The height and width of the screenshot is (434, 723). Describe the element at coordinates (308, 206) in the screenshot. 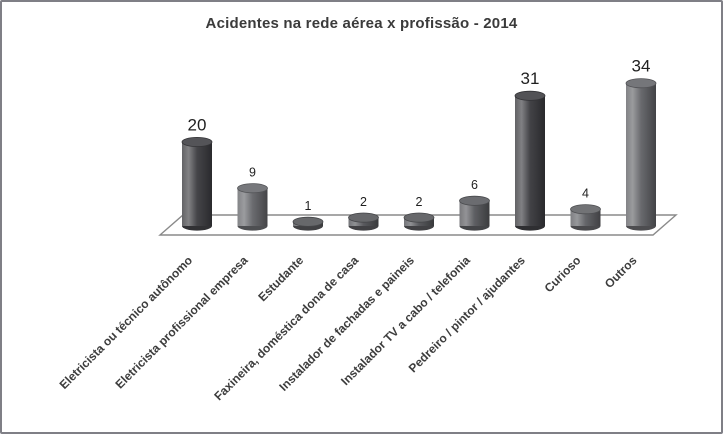

I see `value-label: 1` at that location.